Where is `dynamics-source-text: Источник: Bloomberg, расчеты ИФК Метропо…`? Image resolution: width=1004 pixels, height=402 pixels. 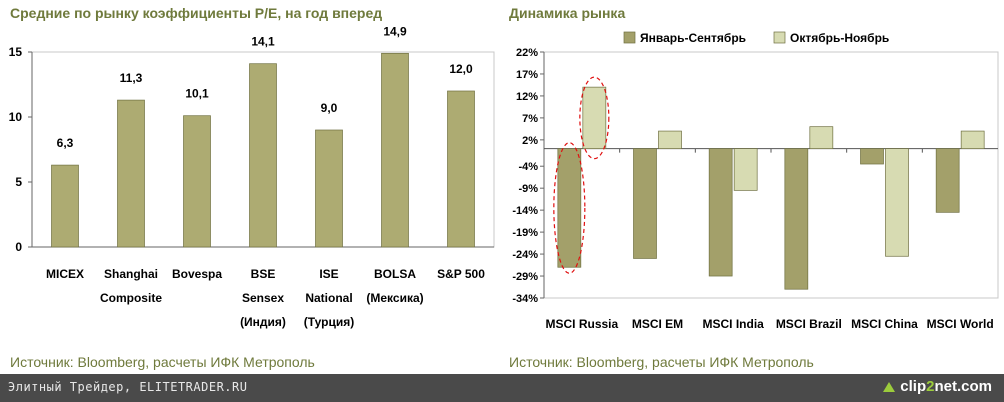 dynamics-source-text: Источник: Bloomberg, расчеты ИФК Метропо… is located at coordinates (661, 362).